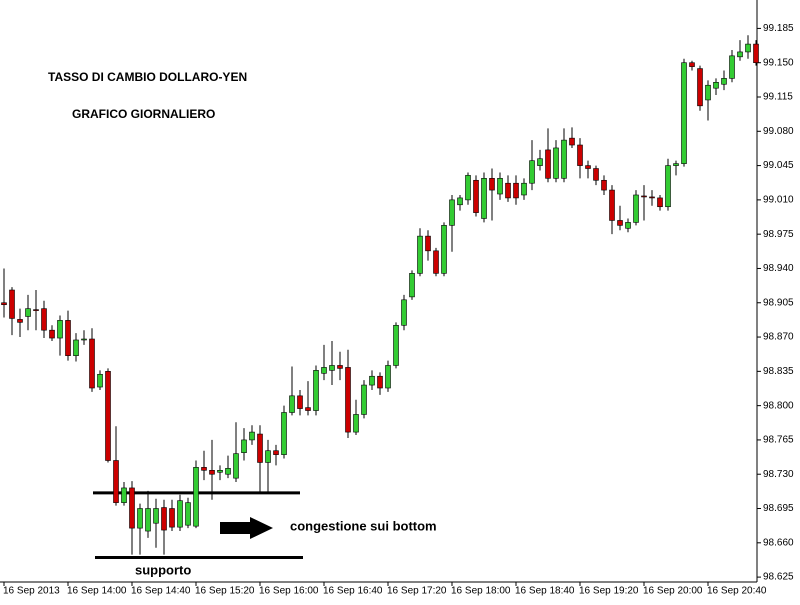  Describe the element at coordinates (225, 591) in the screenshot. I see `x-tick-label: 16 Sep 15:20` at that location.